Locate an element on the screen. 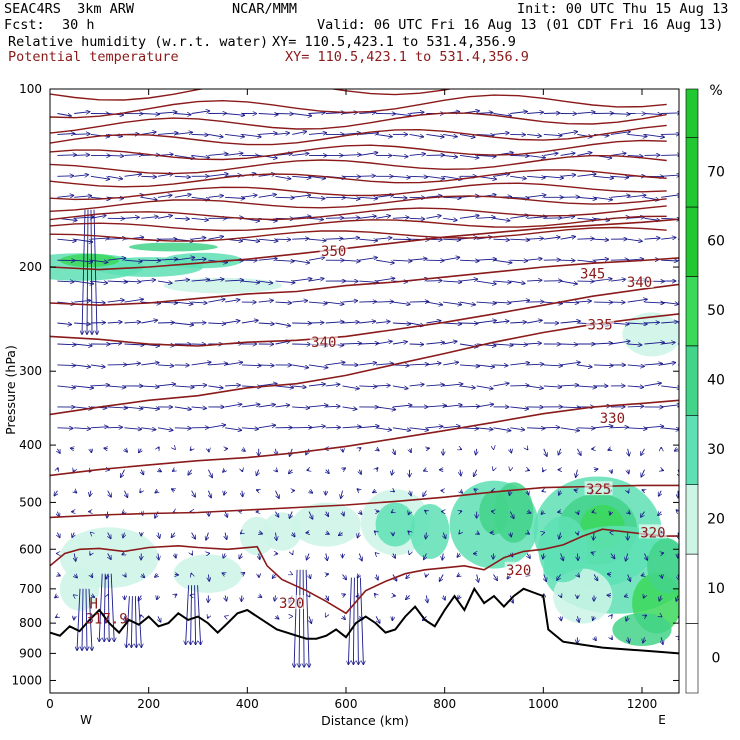 The width and height of the screenshot is (740, 740). colorbar: 70 60 50 40 30 20 10 0% is located at coordinates (705, 388).